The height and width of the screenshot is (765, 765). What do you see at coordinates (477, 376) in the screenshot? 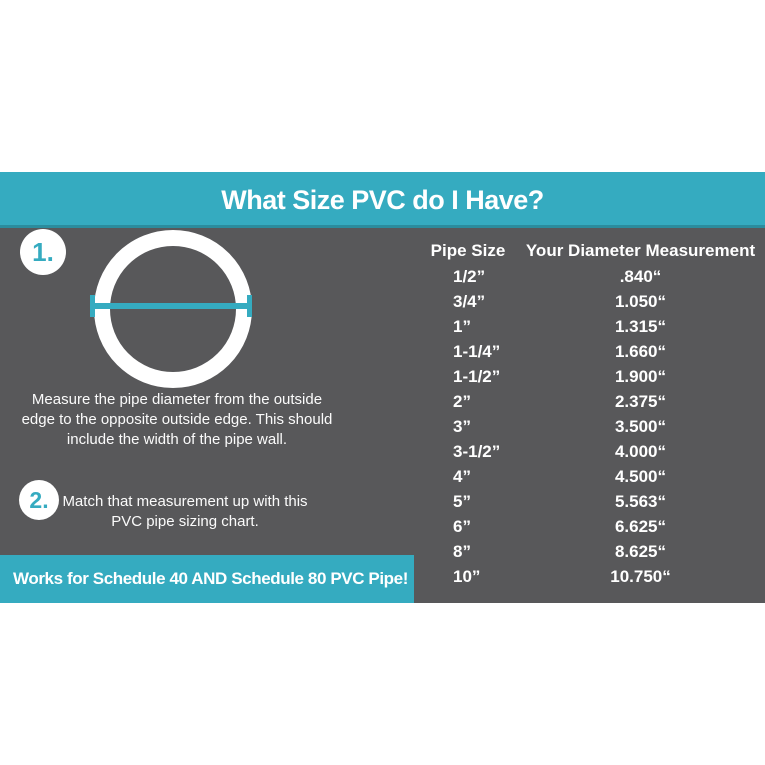
I see `pipe-size-cell: 1-1/2”` at bounding box center [477, 376].